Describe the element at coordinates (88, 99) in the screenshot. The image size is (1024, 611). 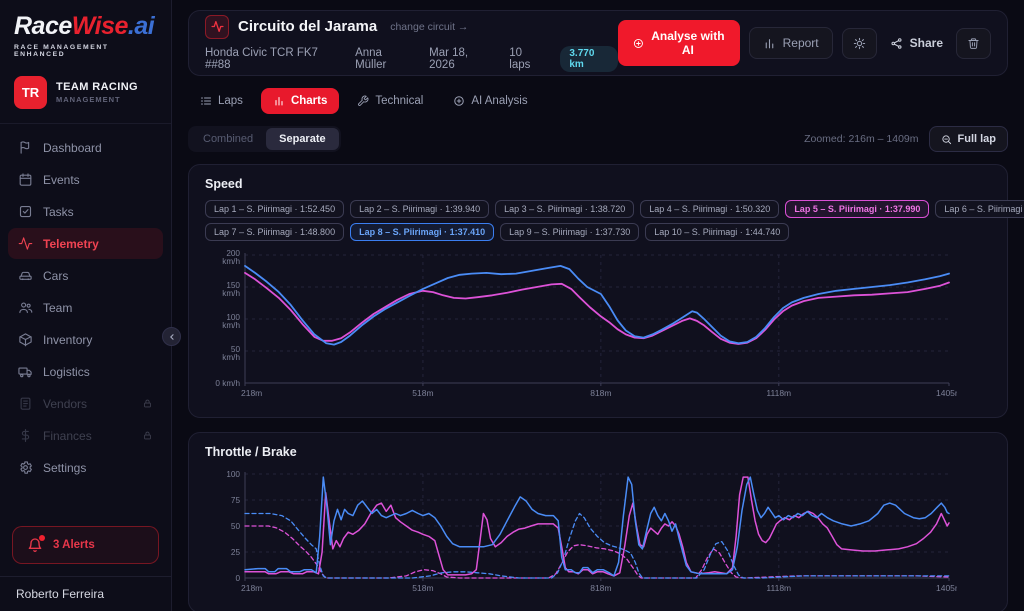
I see `team-role: MANAGEMENT` at that location.